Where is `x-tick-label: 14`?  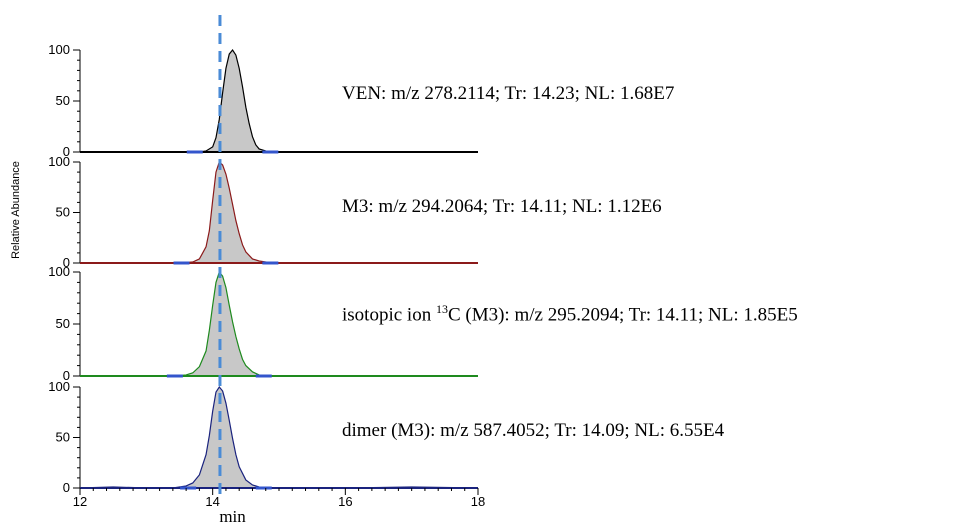 x-tick-label: 14 is located at coordinates (212, 501).